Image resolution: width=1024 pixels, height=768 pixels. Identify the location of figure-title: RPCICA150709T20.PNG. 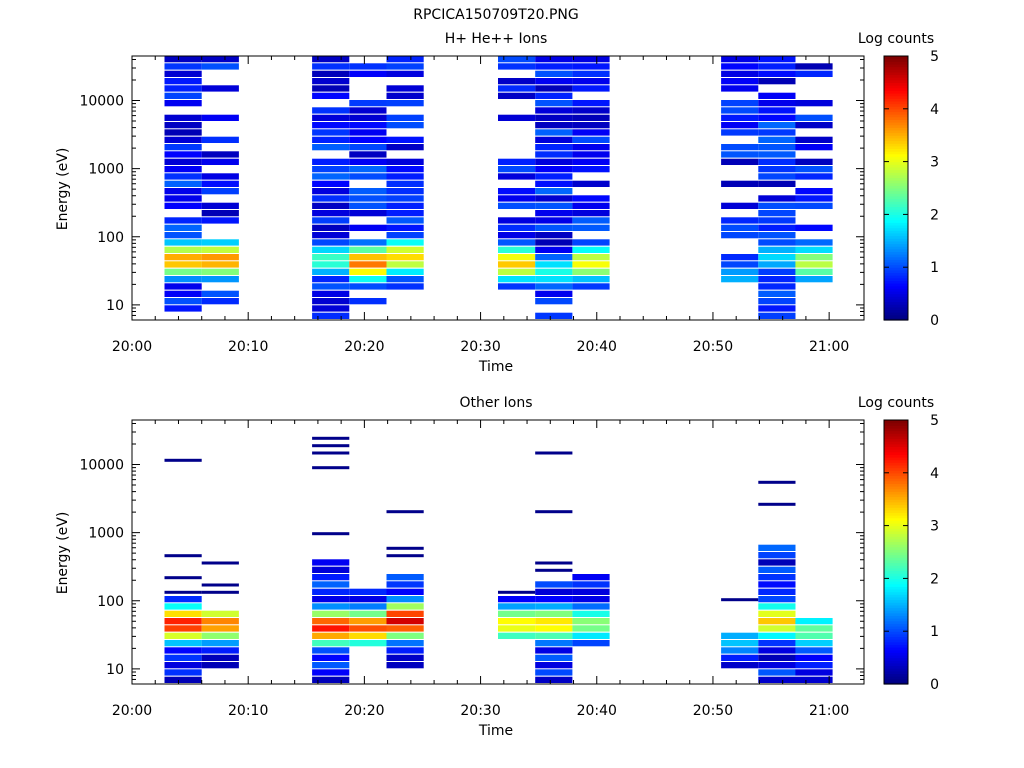
(495, 15).